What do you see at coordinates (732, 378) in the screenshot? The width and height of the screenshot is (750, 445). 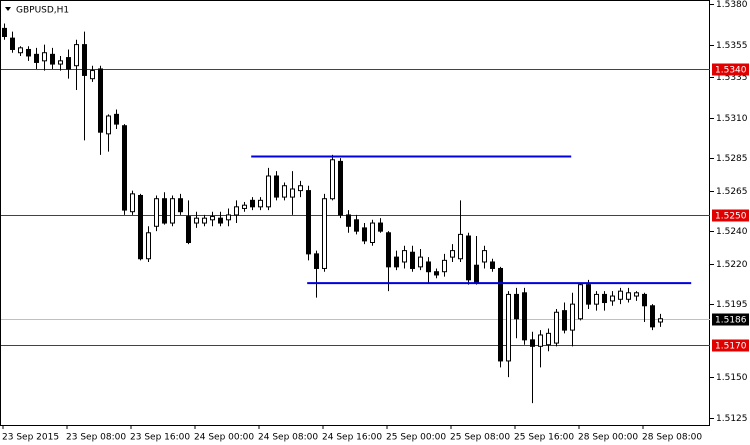 I see `y-tick-label: 1.5150` at bounding box center [732, 378].